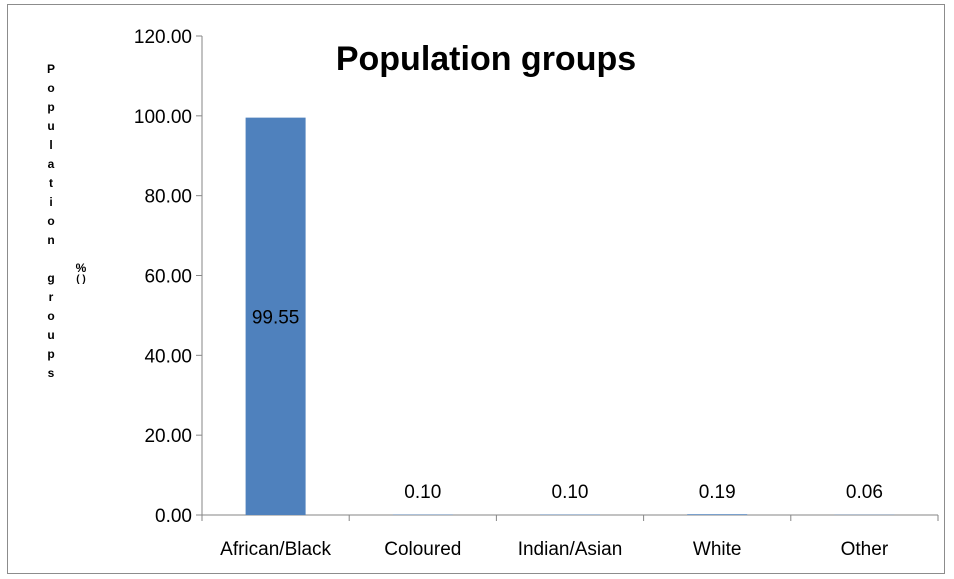 This screenshot has height=579, width=954. Describe the element at coordinates (163, 37) in the screenshot. I see `y-tick-label: 120.00` at that location.